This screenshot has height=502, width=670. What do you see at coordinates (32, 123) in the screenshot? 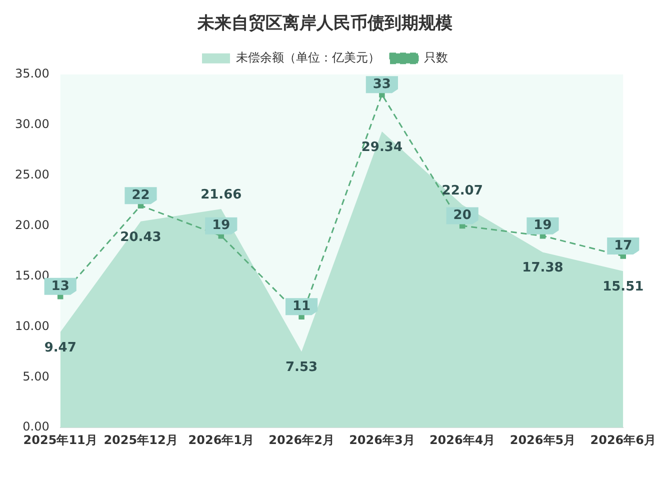
I see `y-tick-label: 30.00` at bounding box center [32, 123].